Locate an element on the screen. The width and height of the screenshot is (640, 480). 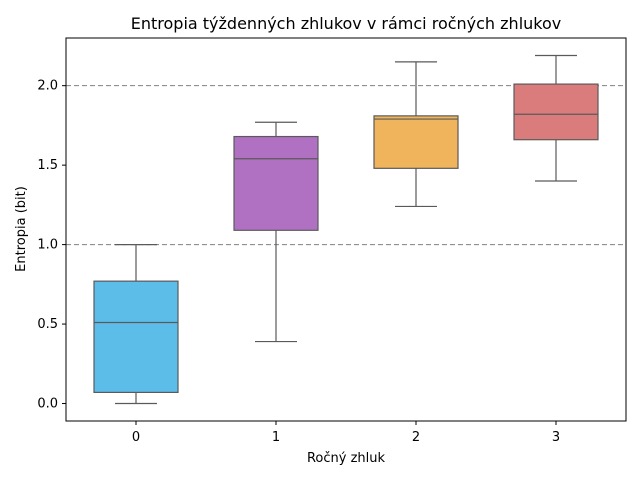
x-tick-label-0: 0 is located at coordinates (136, 437).